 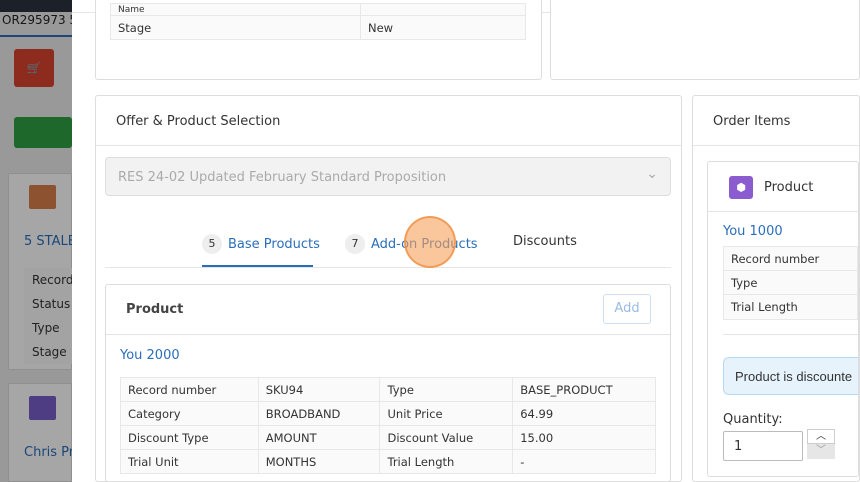 I want to click on table-row: Discount Type AMOUNT Discount Value 15.00, so click(x=388, y=437).